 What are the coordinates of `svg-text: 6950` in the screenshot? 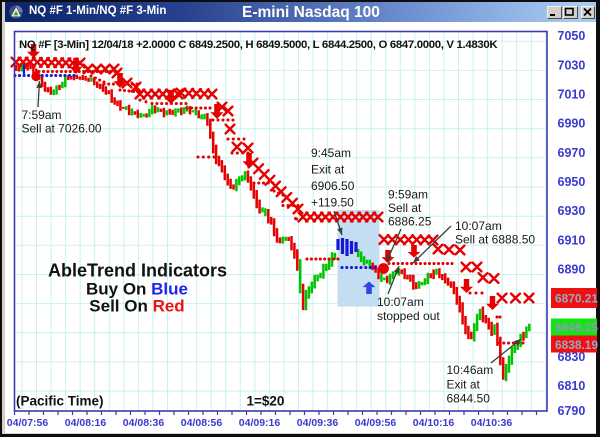 It's located at (572, 182).